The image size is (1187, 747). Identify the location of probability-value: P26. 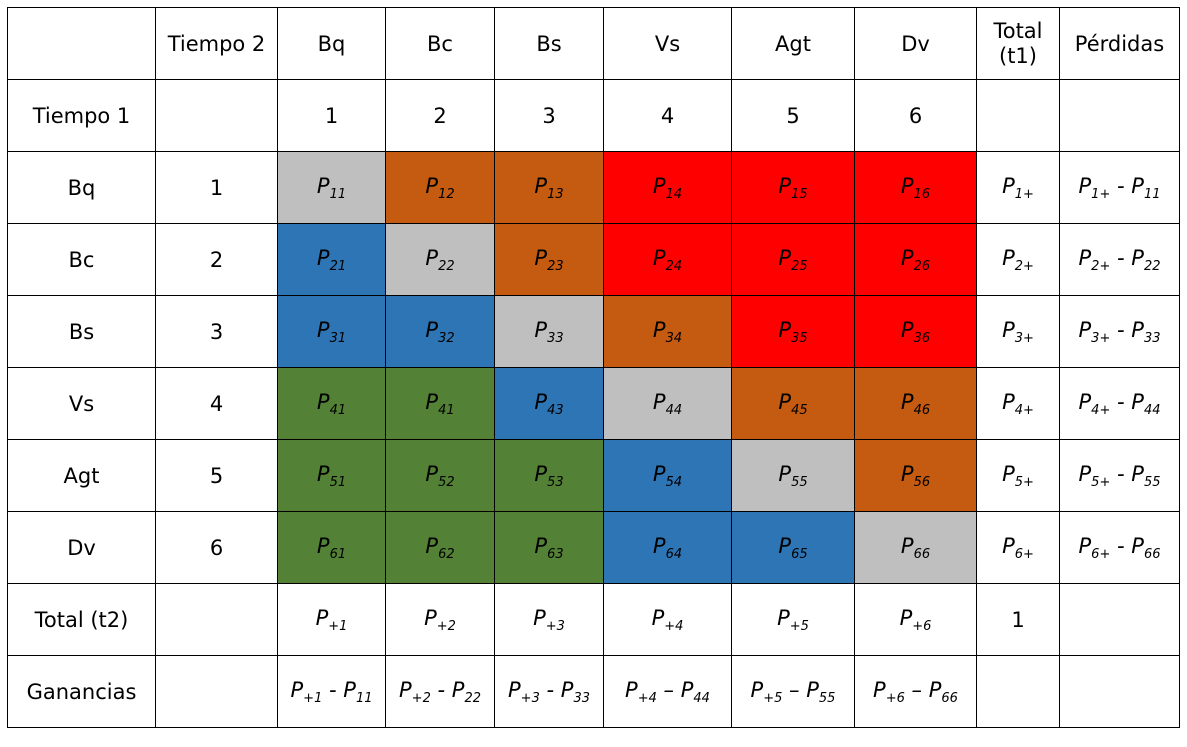
(915, 259).